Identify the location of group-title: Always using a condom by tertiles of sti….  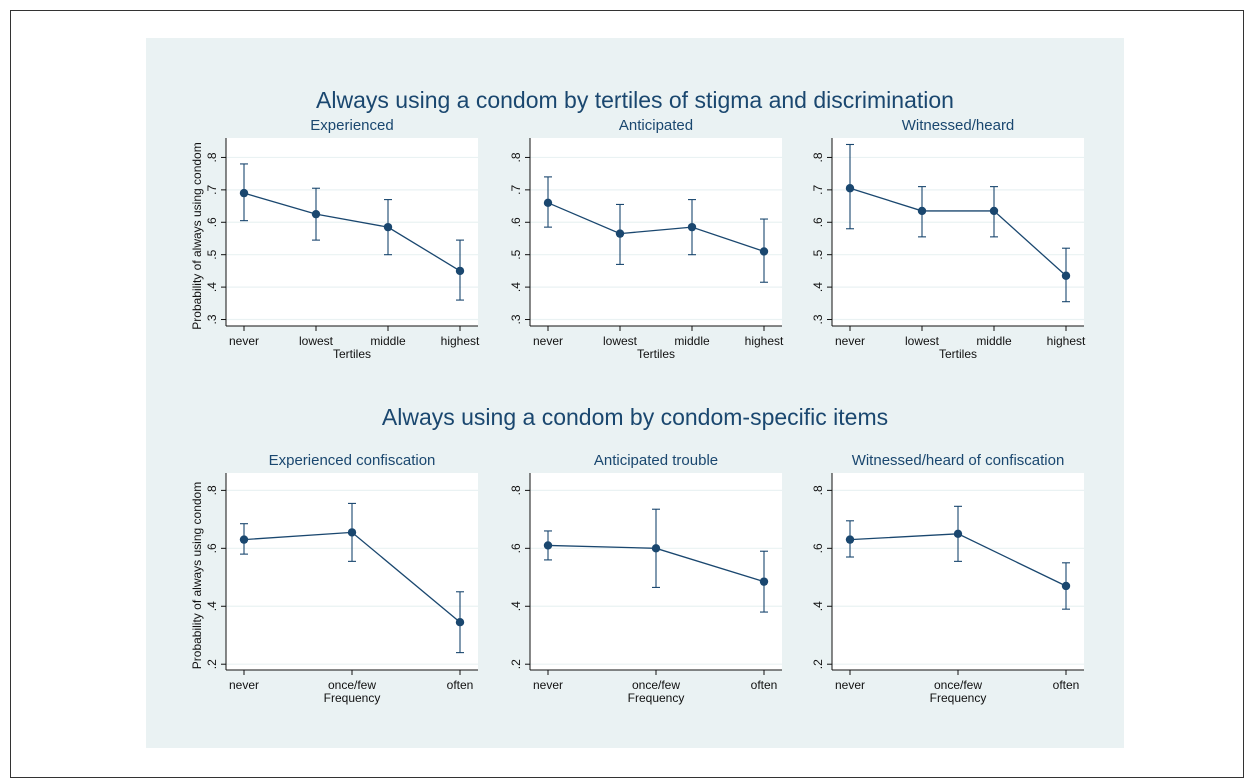
(635, 100).